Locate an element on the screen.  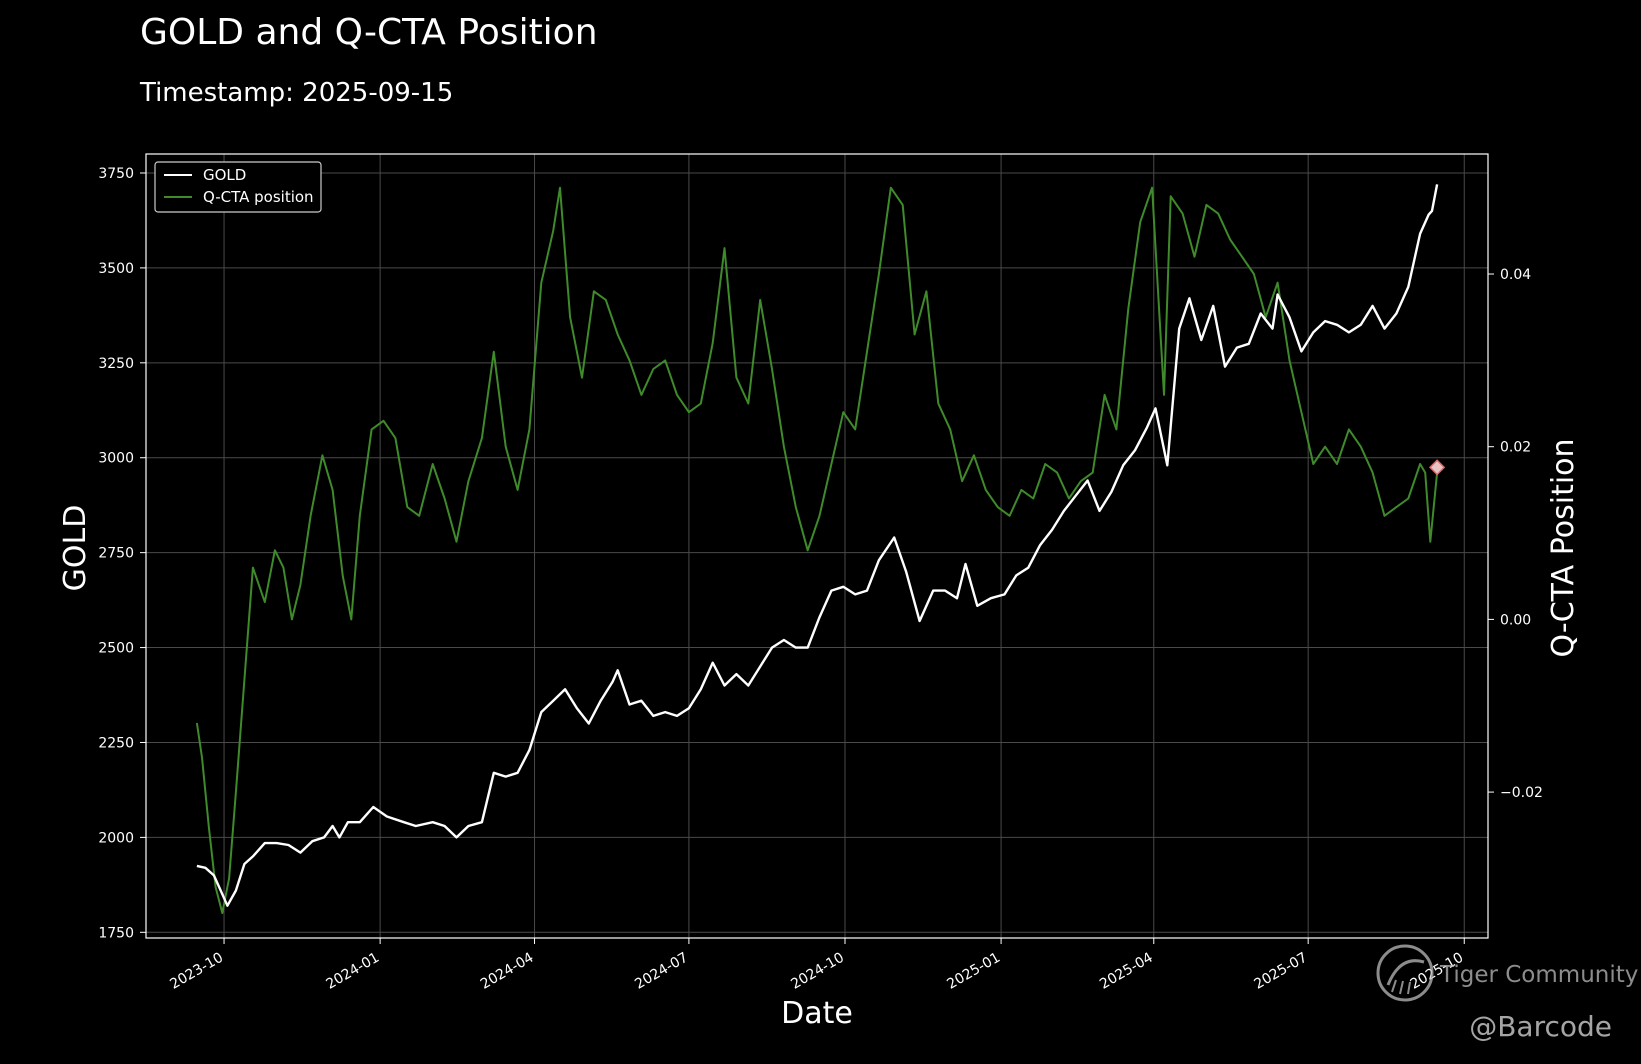
x-tick-label: 2025-07 is located at coordinates (1280, 971).